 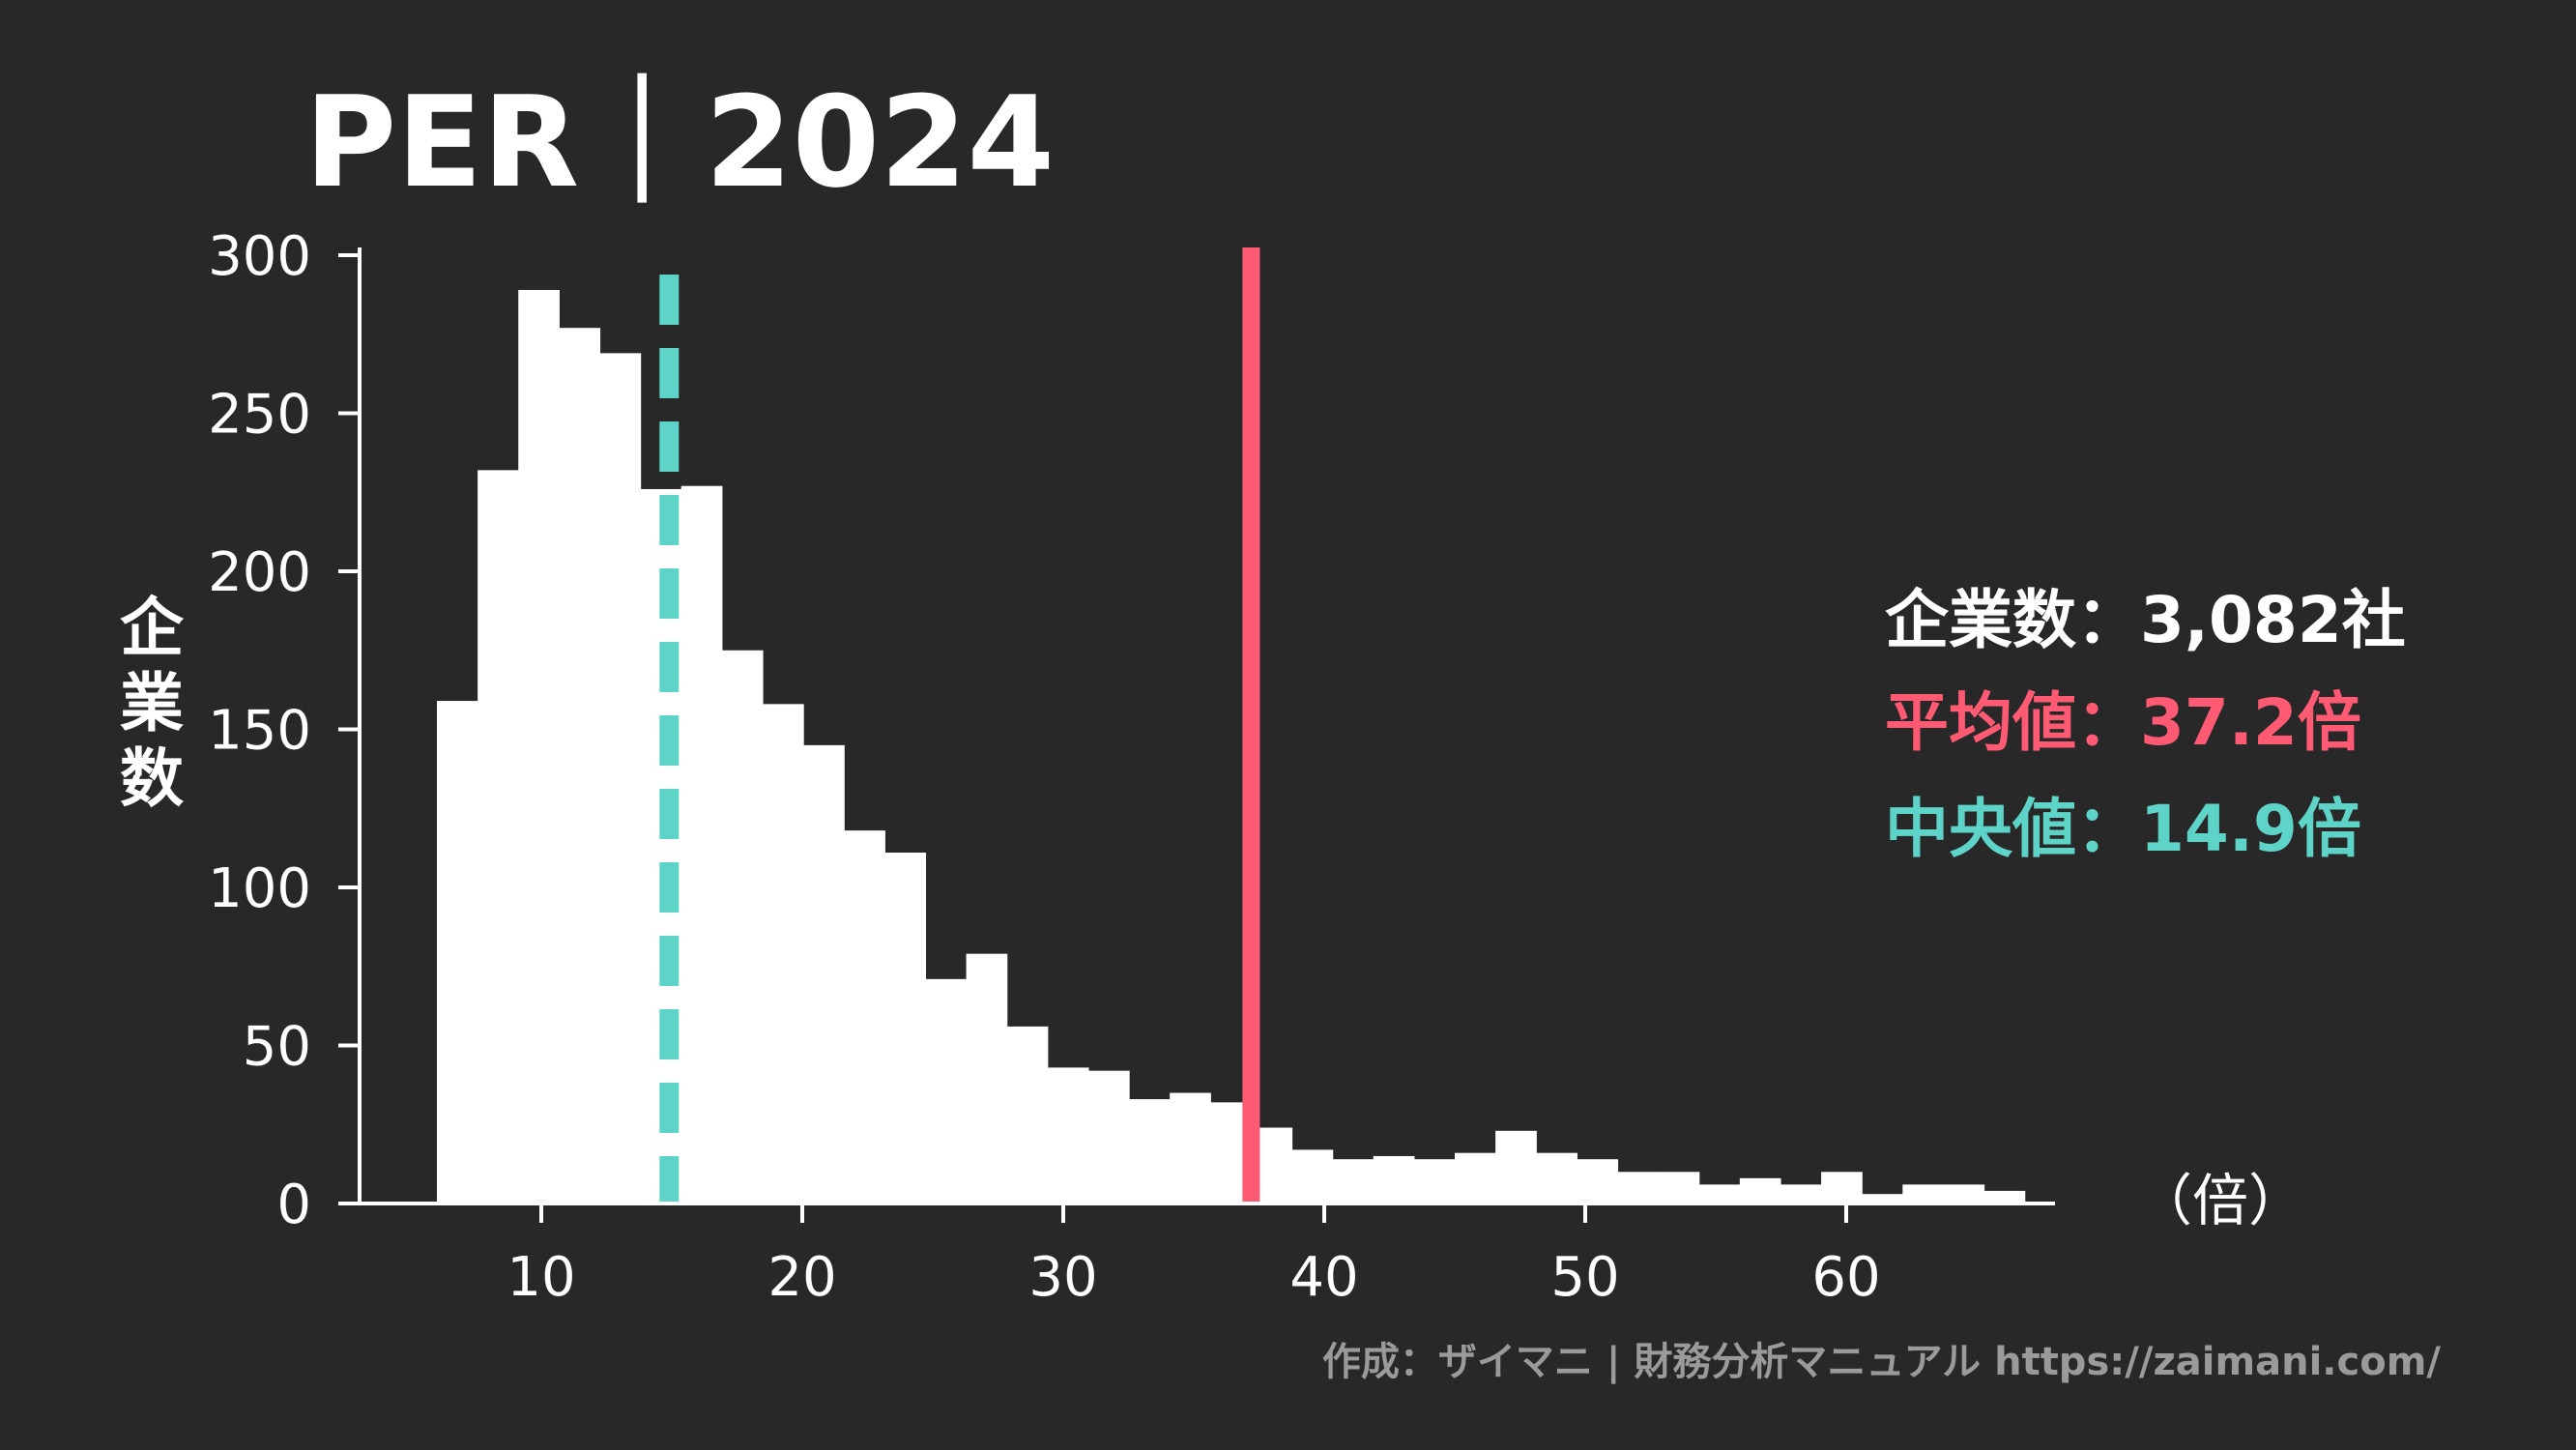 I want to click on median-value: 14.9倍, so click(x=2250, y=829).